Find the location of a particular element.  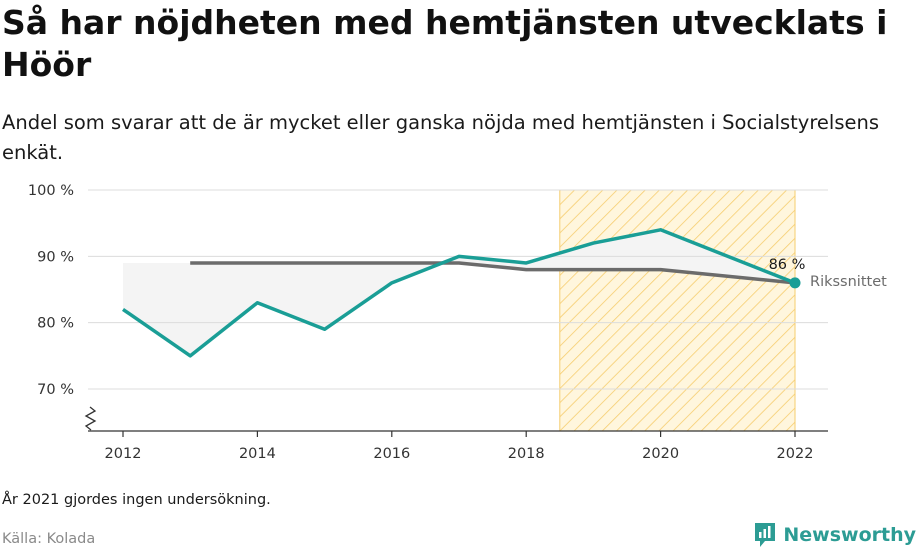

x-tick-label: 2022 is located at coordinates (795, 454).